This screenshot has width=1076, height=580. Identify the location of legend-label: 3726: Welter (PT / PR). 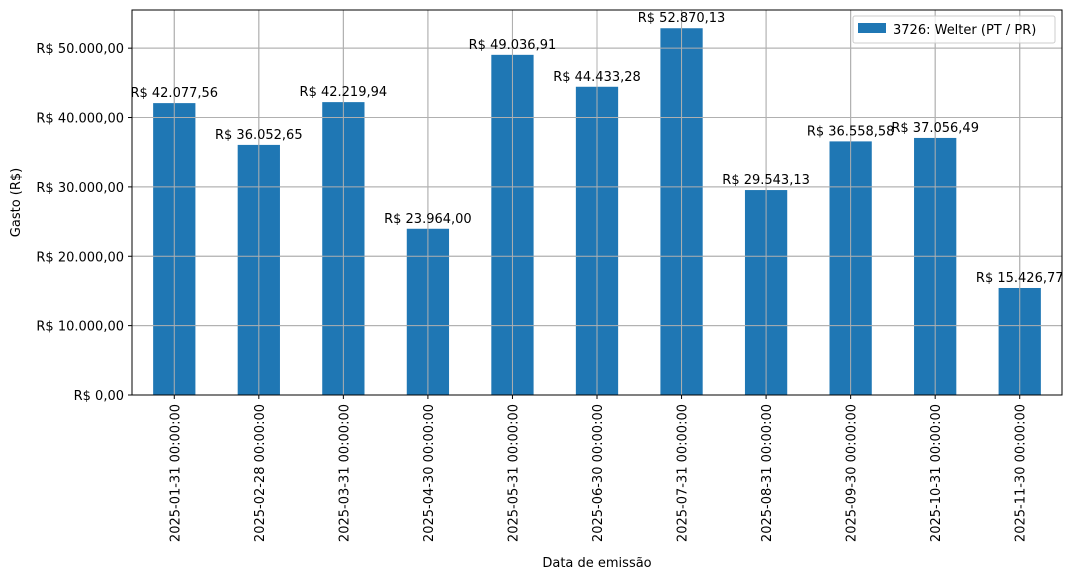
(964, 30).